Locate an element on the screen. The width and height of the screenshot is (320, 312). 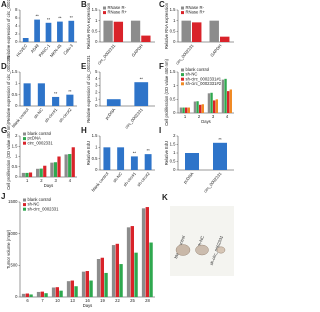
panel-letter: D is located at coordinates (4, 66).